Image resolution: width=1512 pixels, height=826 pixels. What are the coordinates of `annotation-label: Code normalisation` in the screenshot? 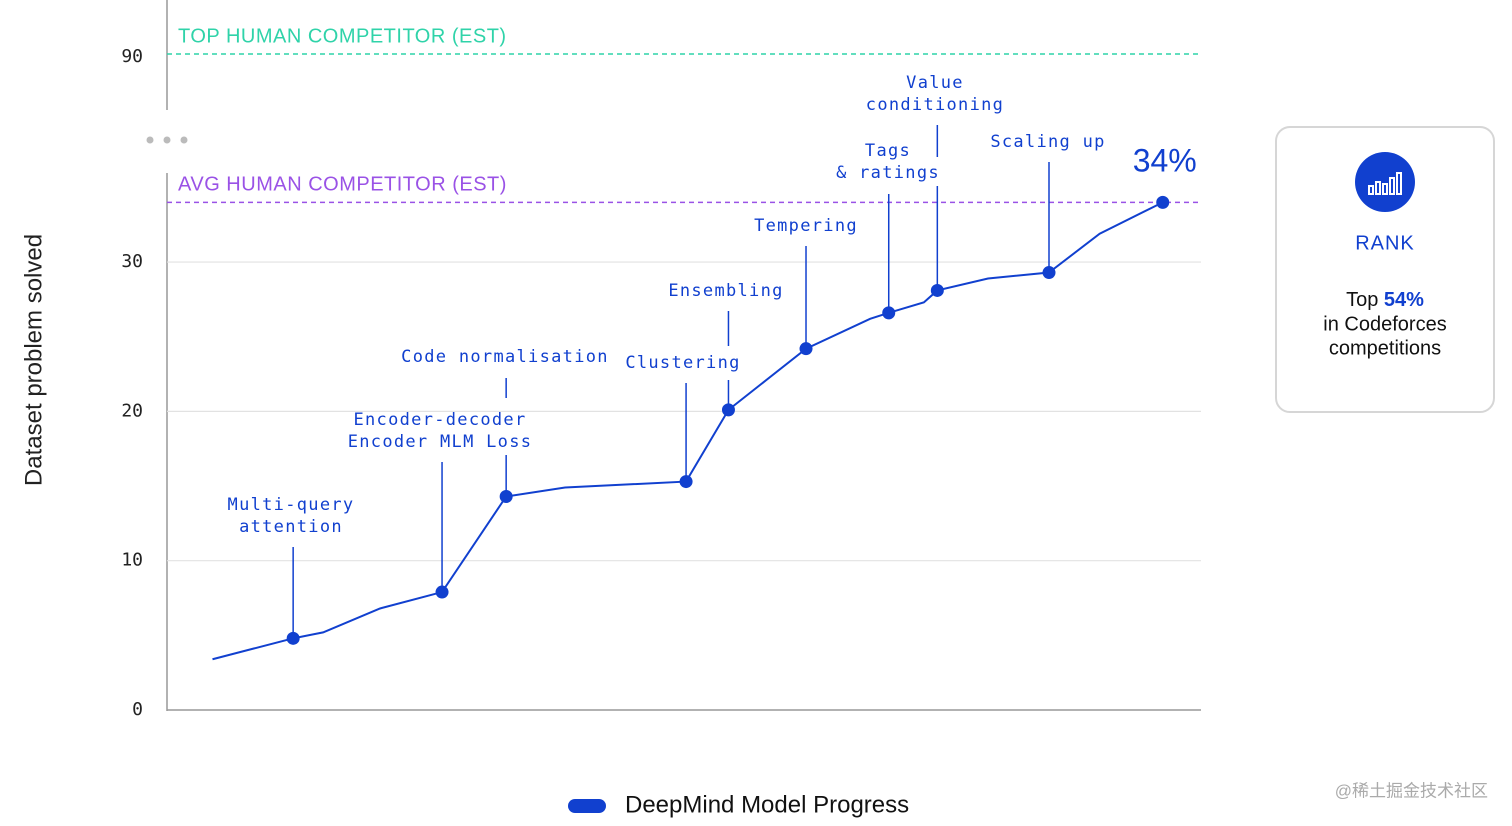 It's located at (505, 357).